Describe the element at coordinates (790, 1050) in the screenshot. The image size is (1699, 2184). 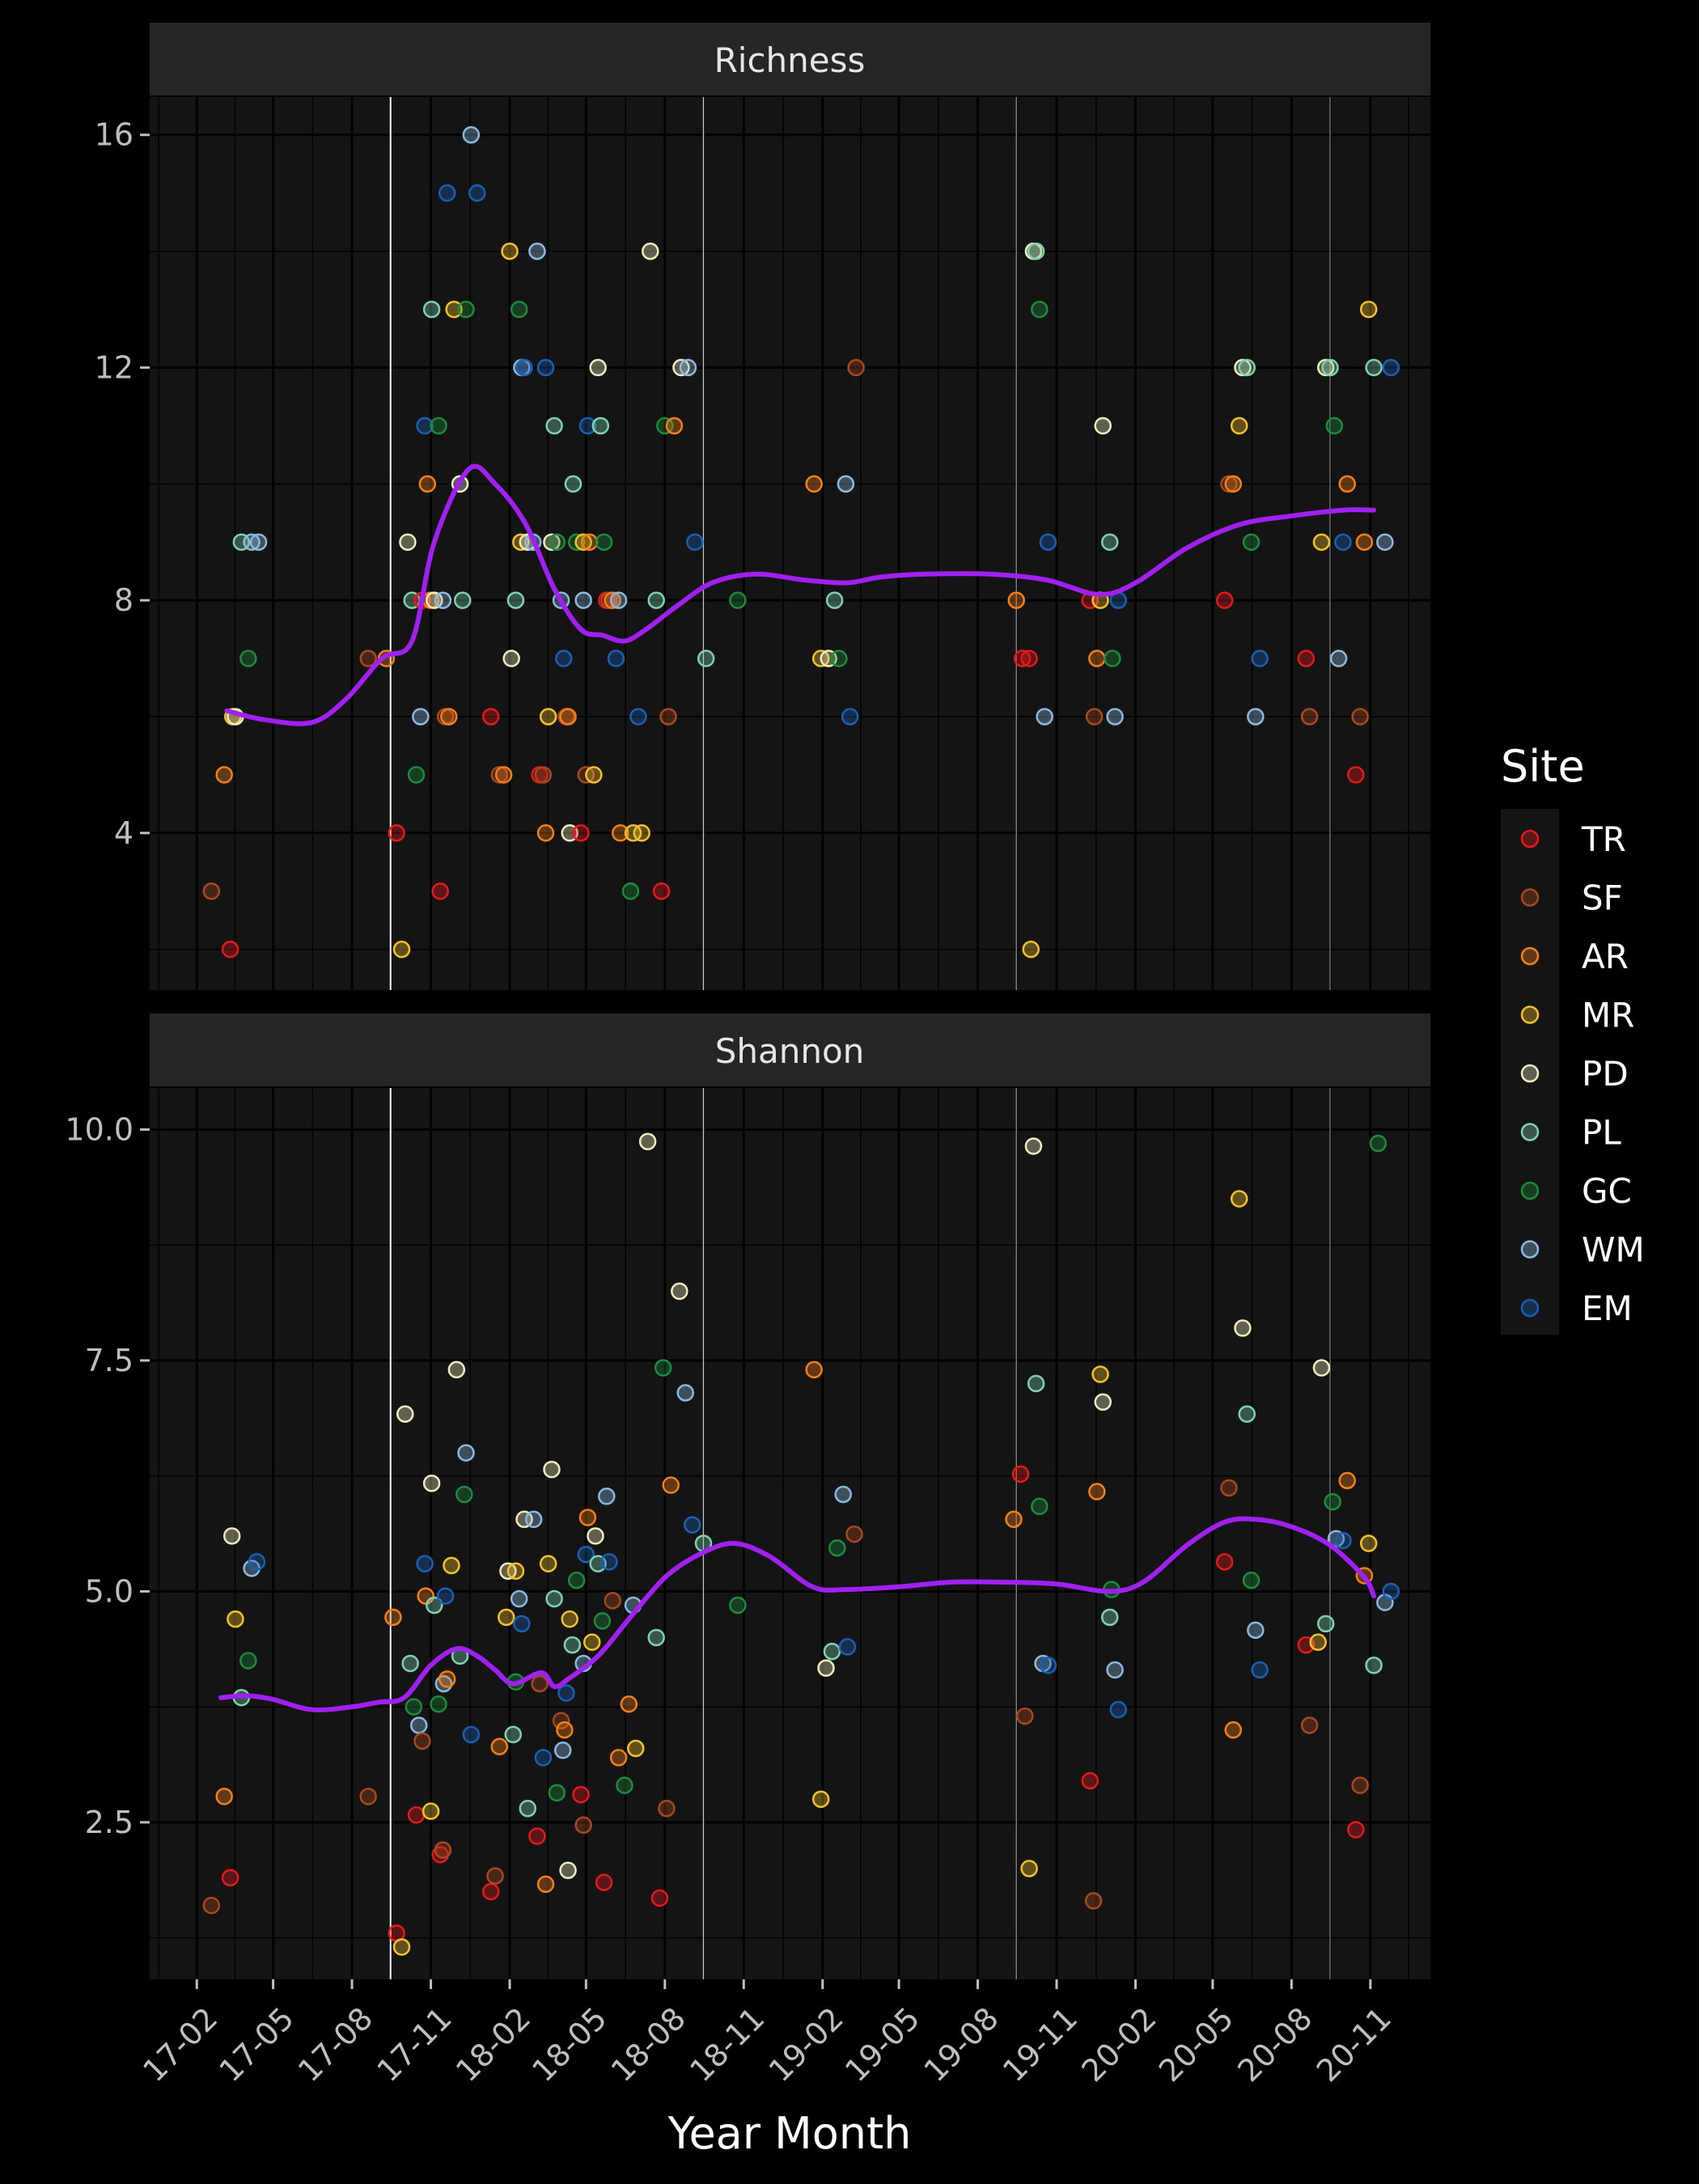
I see `strip-shannon` at that location.